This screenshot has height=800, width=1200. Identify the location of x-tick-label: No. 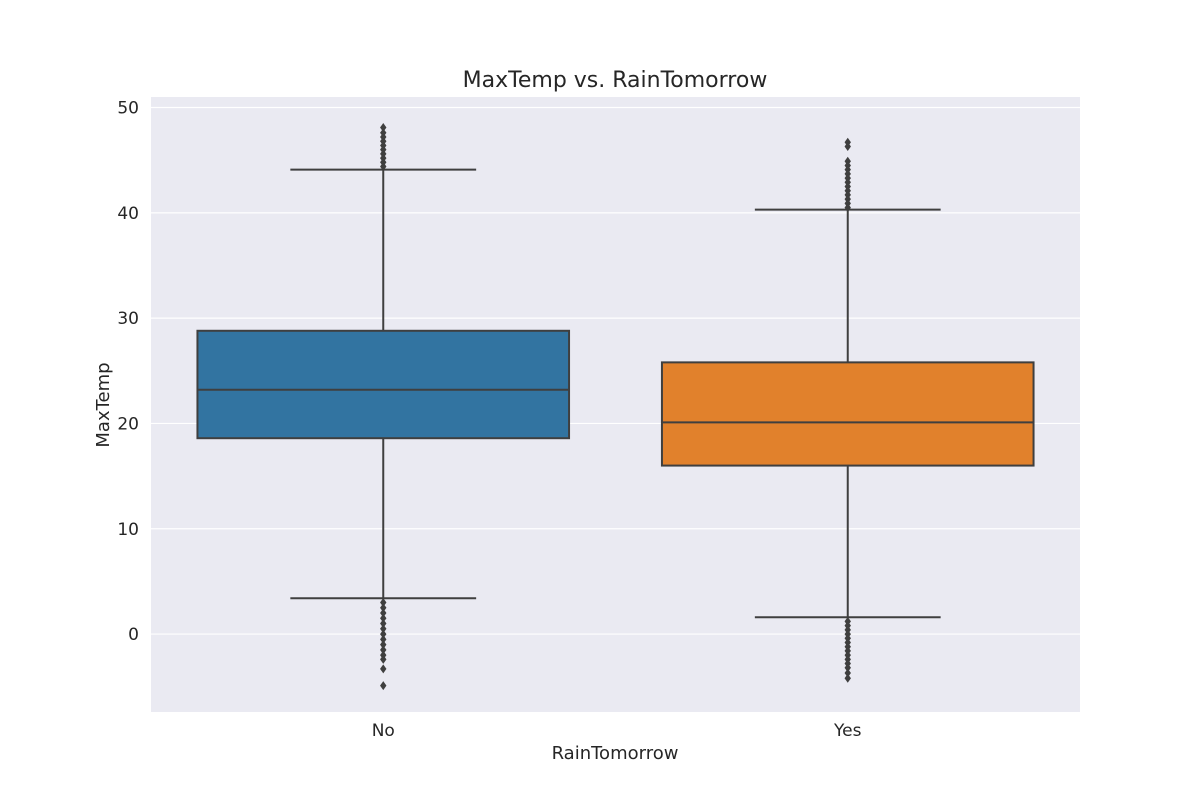
(383, 731).